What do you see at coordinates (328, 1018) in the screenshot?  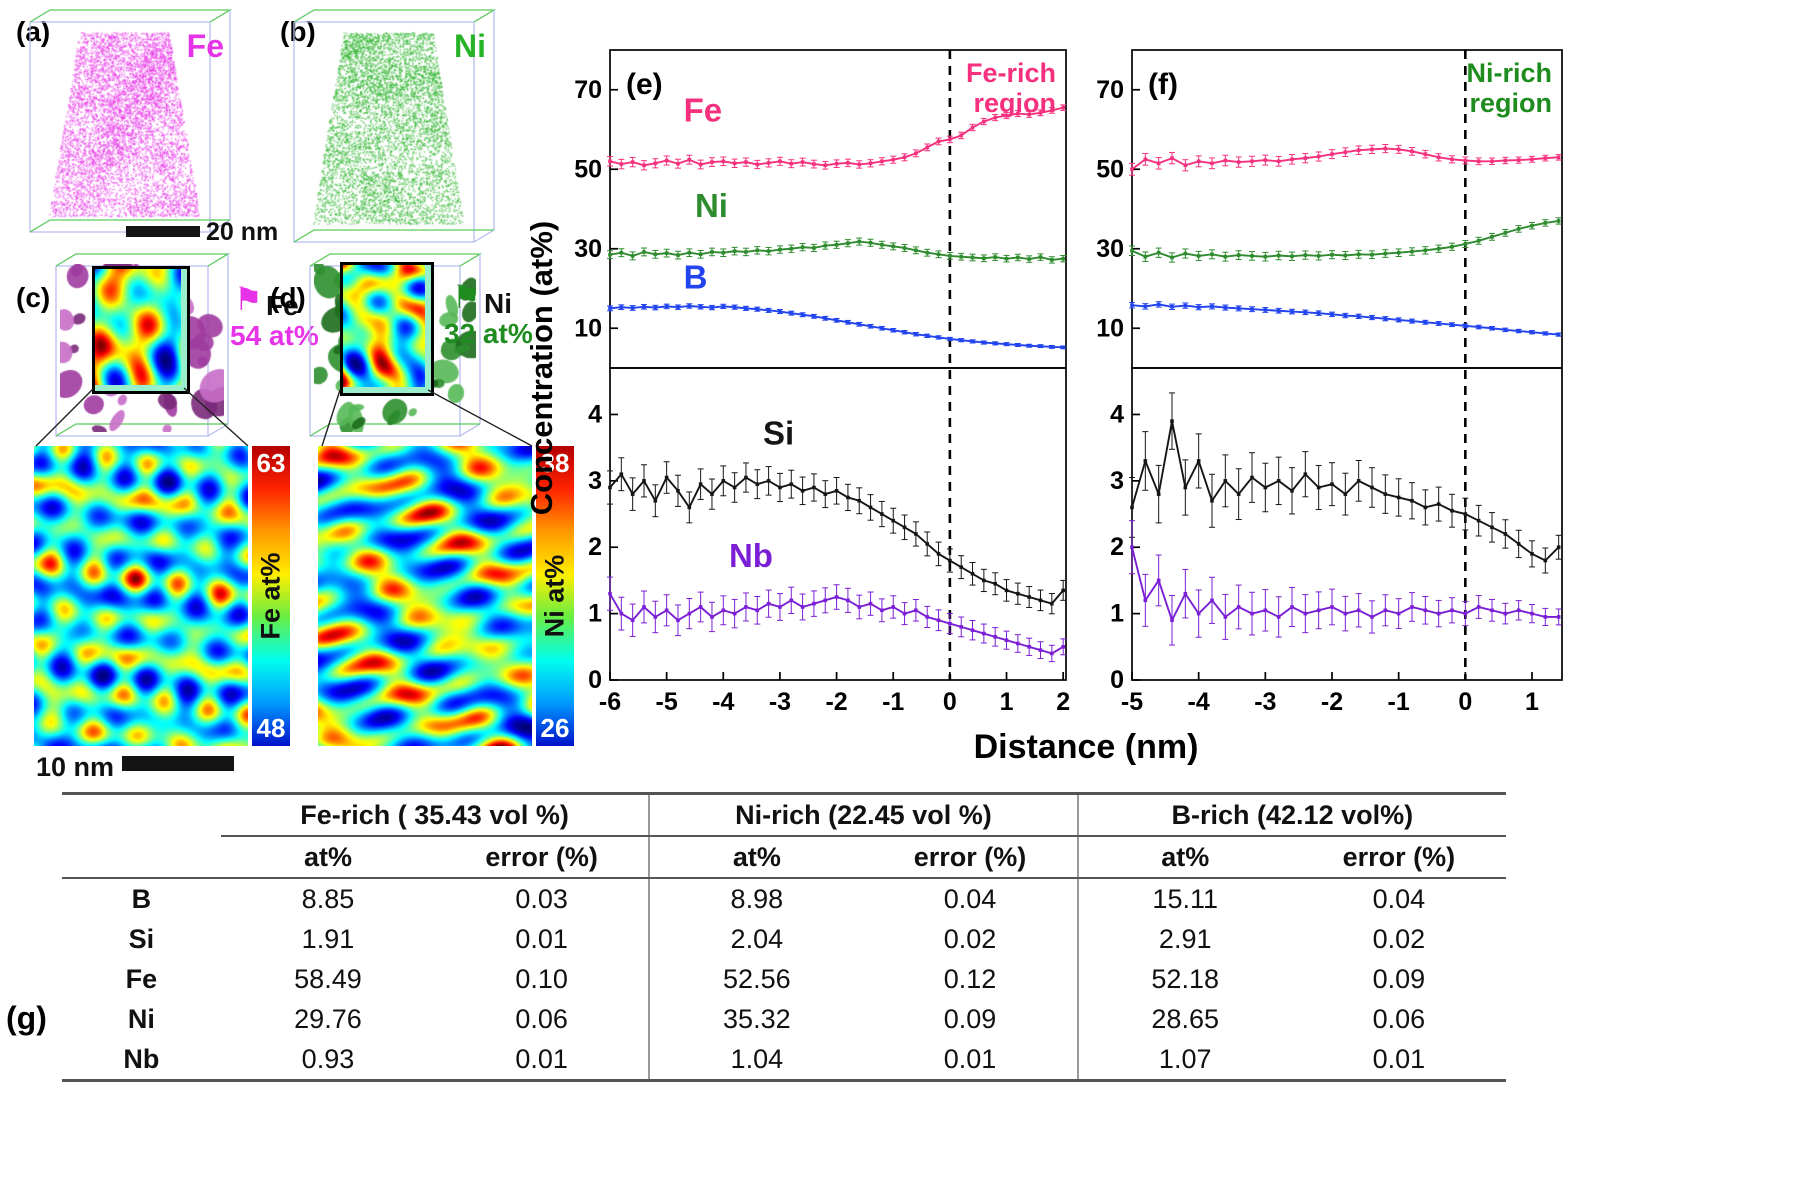 I see `cell-value: 29.76` at bounding box center [328, 1018].